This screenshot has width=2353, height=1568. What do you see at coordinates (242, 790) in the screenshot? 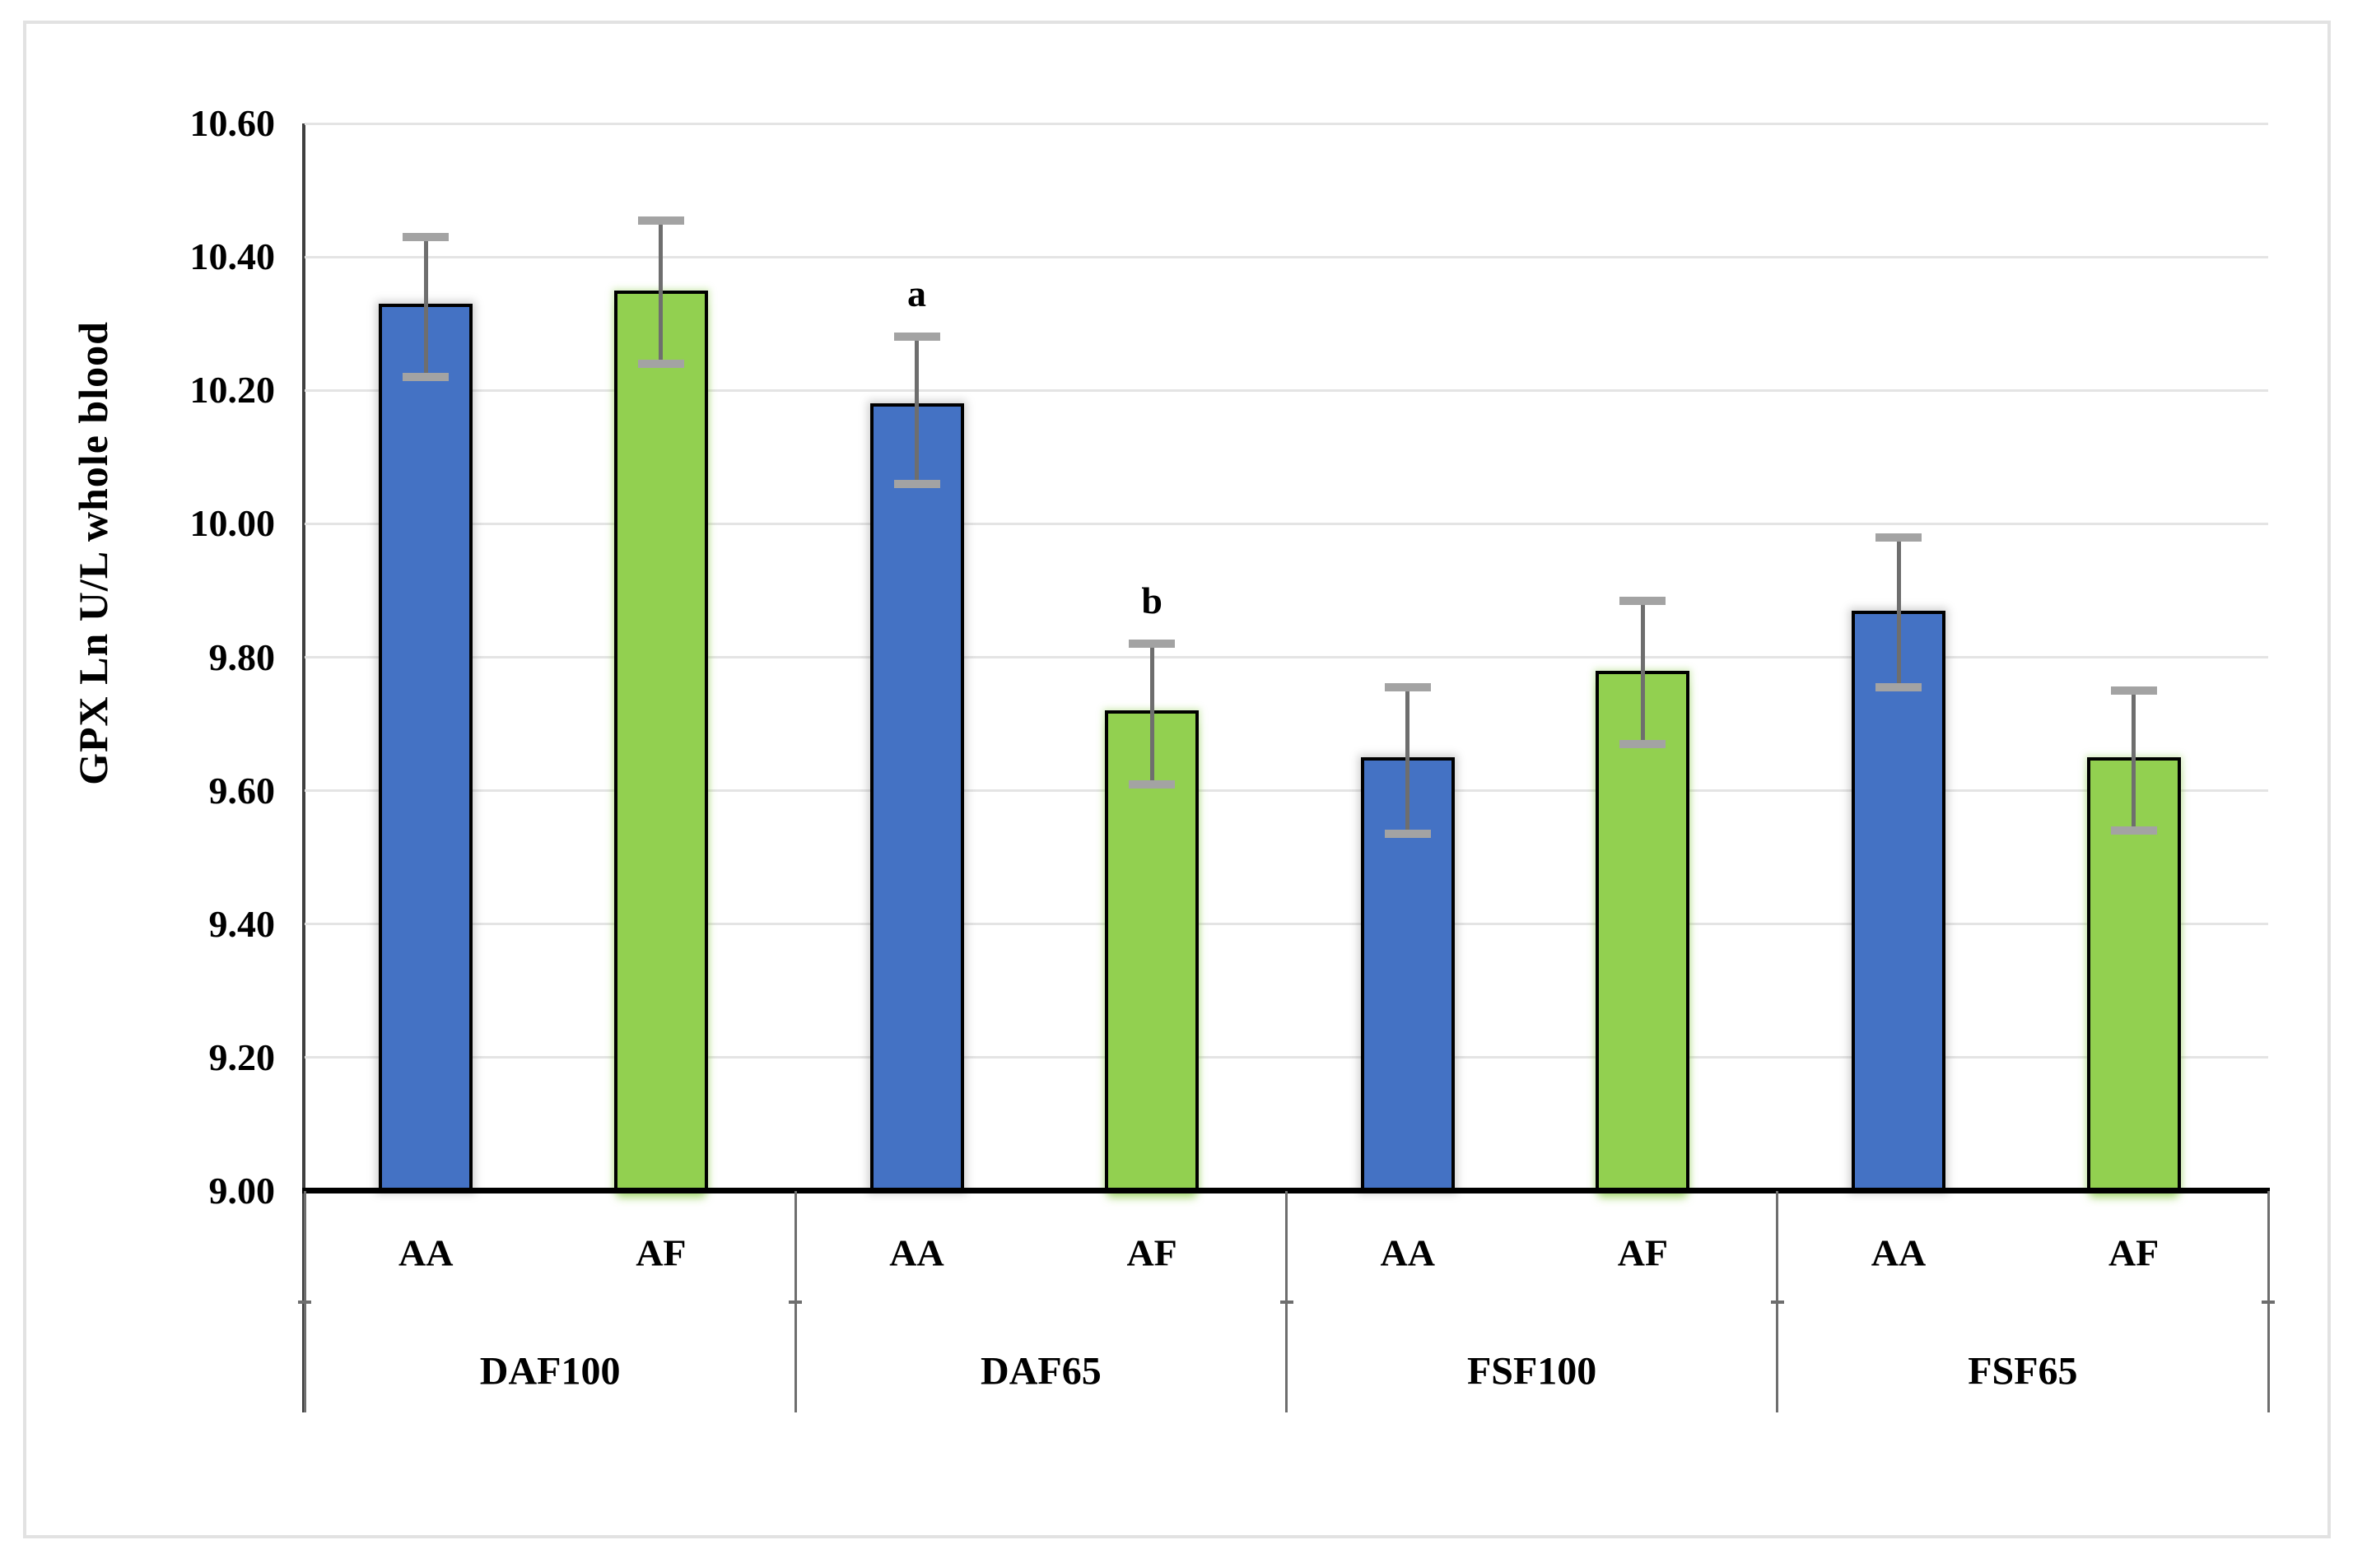
I see `y-axis-tick-label: 9.60` at bounding box center [242, 790].